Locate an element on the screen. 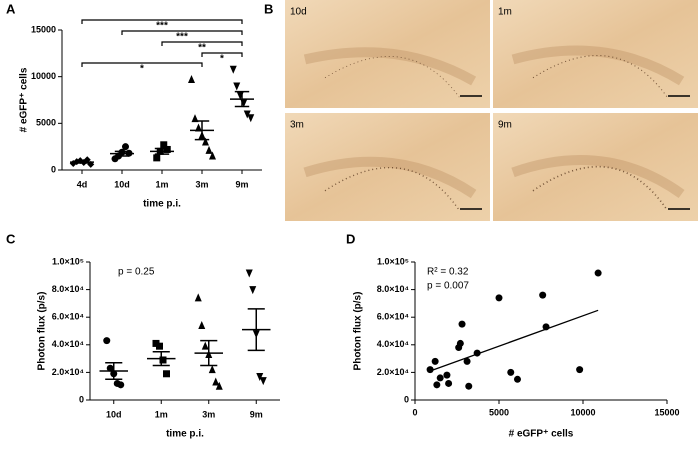 The width and height of the screenshot is (700, 450). panel-letter: C is located at coordinates (11, 238).